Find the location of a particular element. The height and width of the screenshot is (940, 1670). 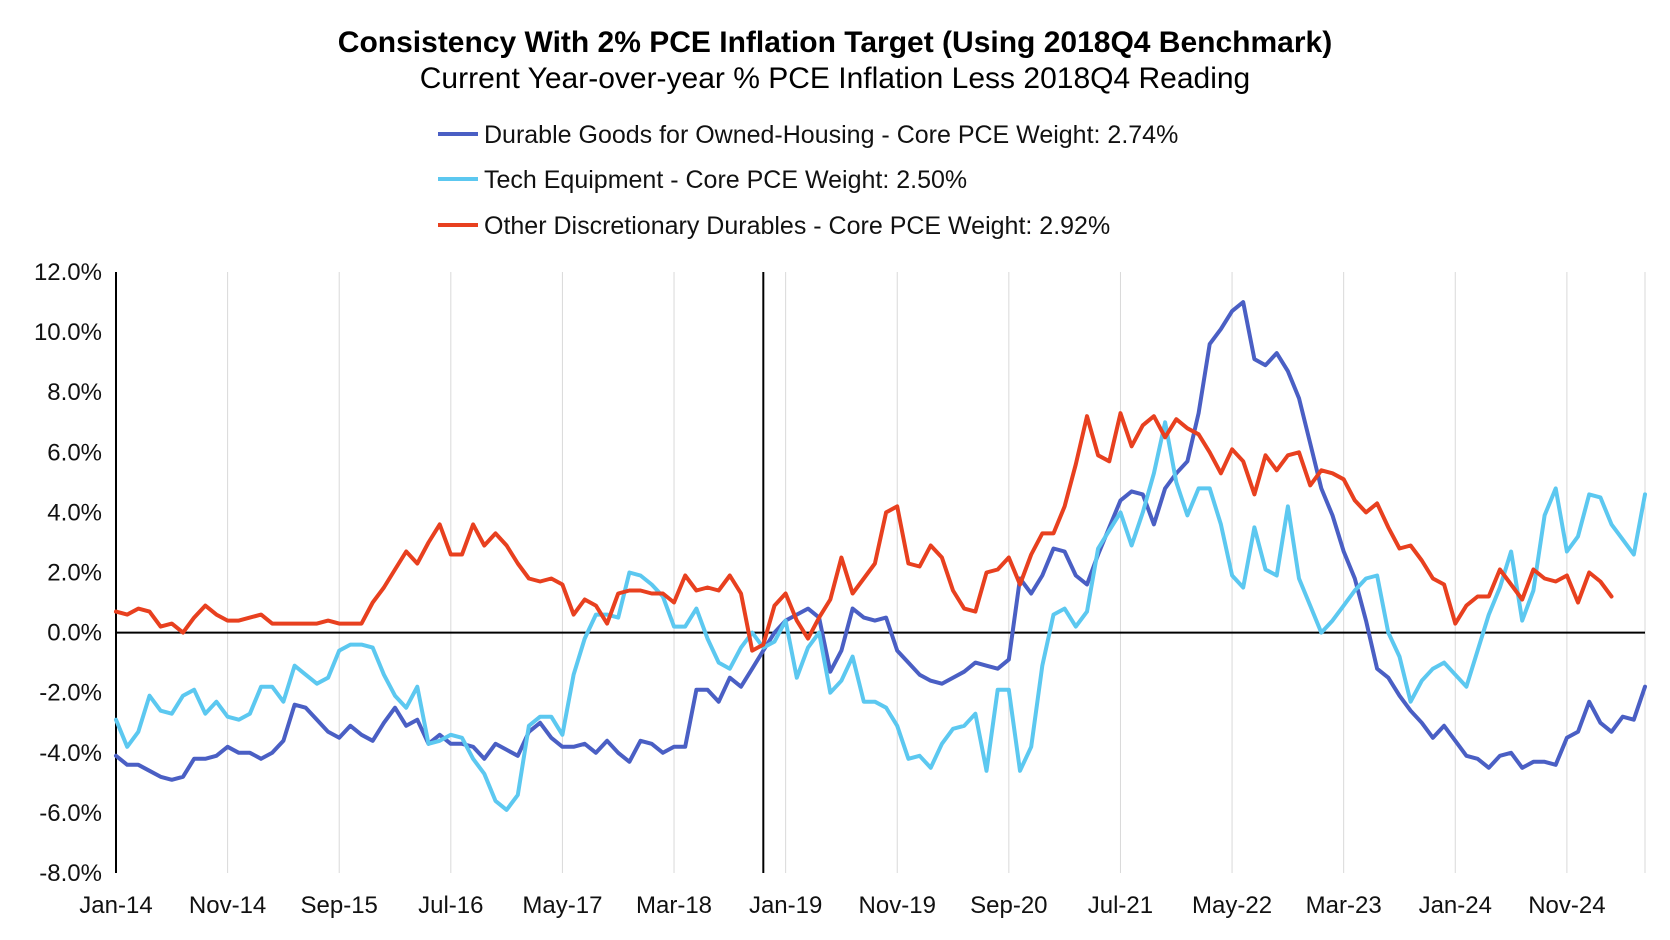

y-tick-label: 4.0% is located at coordinates (74, 512).